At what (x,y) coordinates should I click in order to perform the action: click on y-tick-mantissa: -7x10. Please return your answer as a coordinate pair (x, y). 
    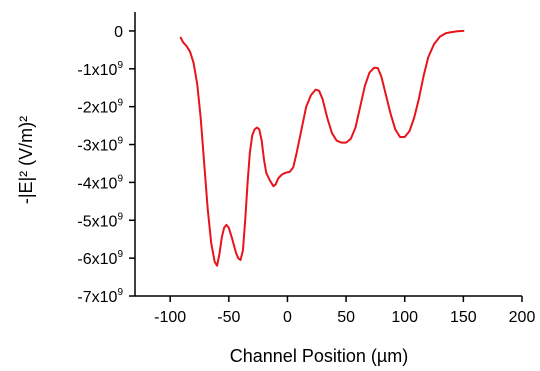
    Looking at the image, I should click on (97, 297).